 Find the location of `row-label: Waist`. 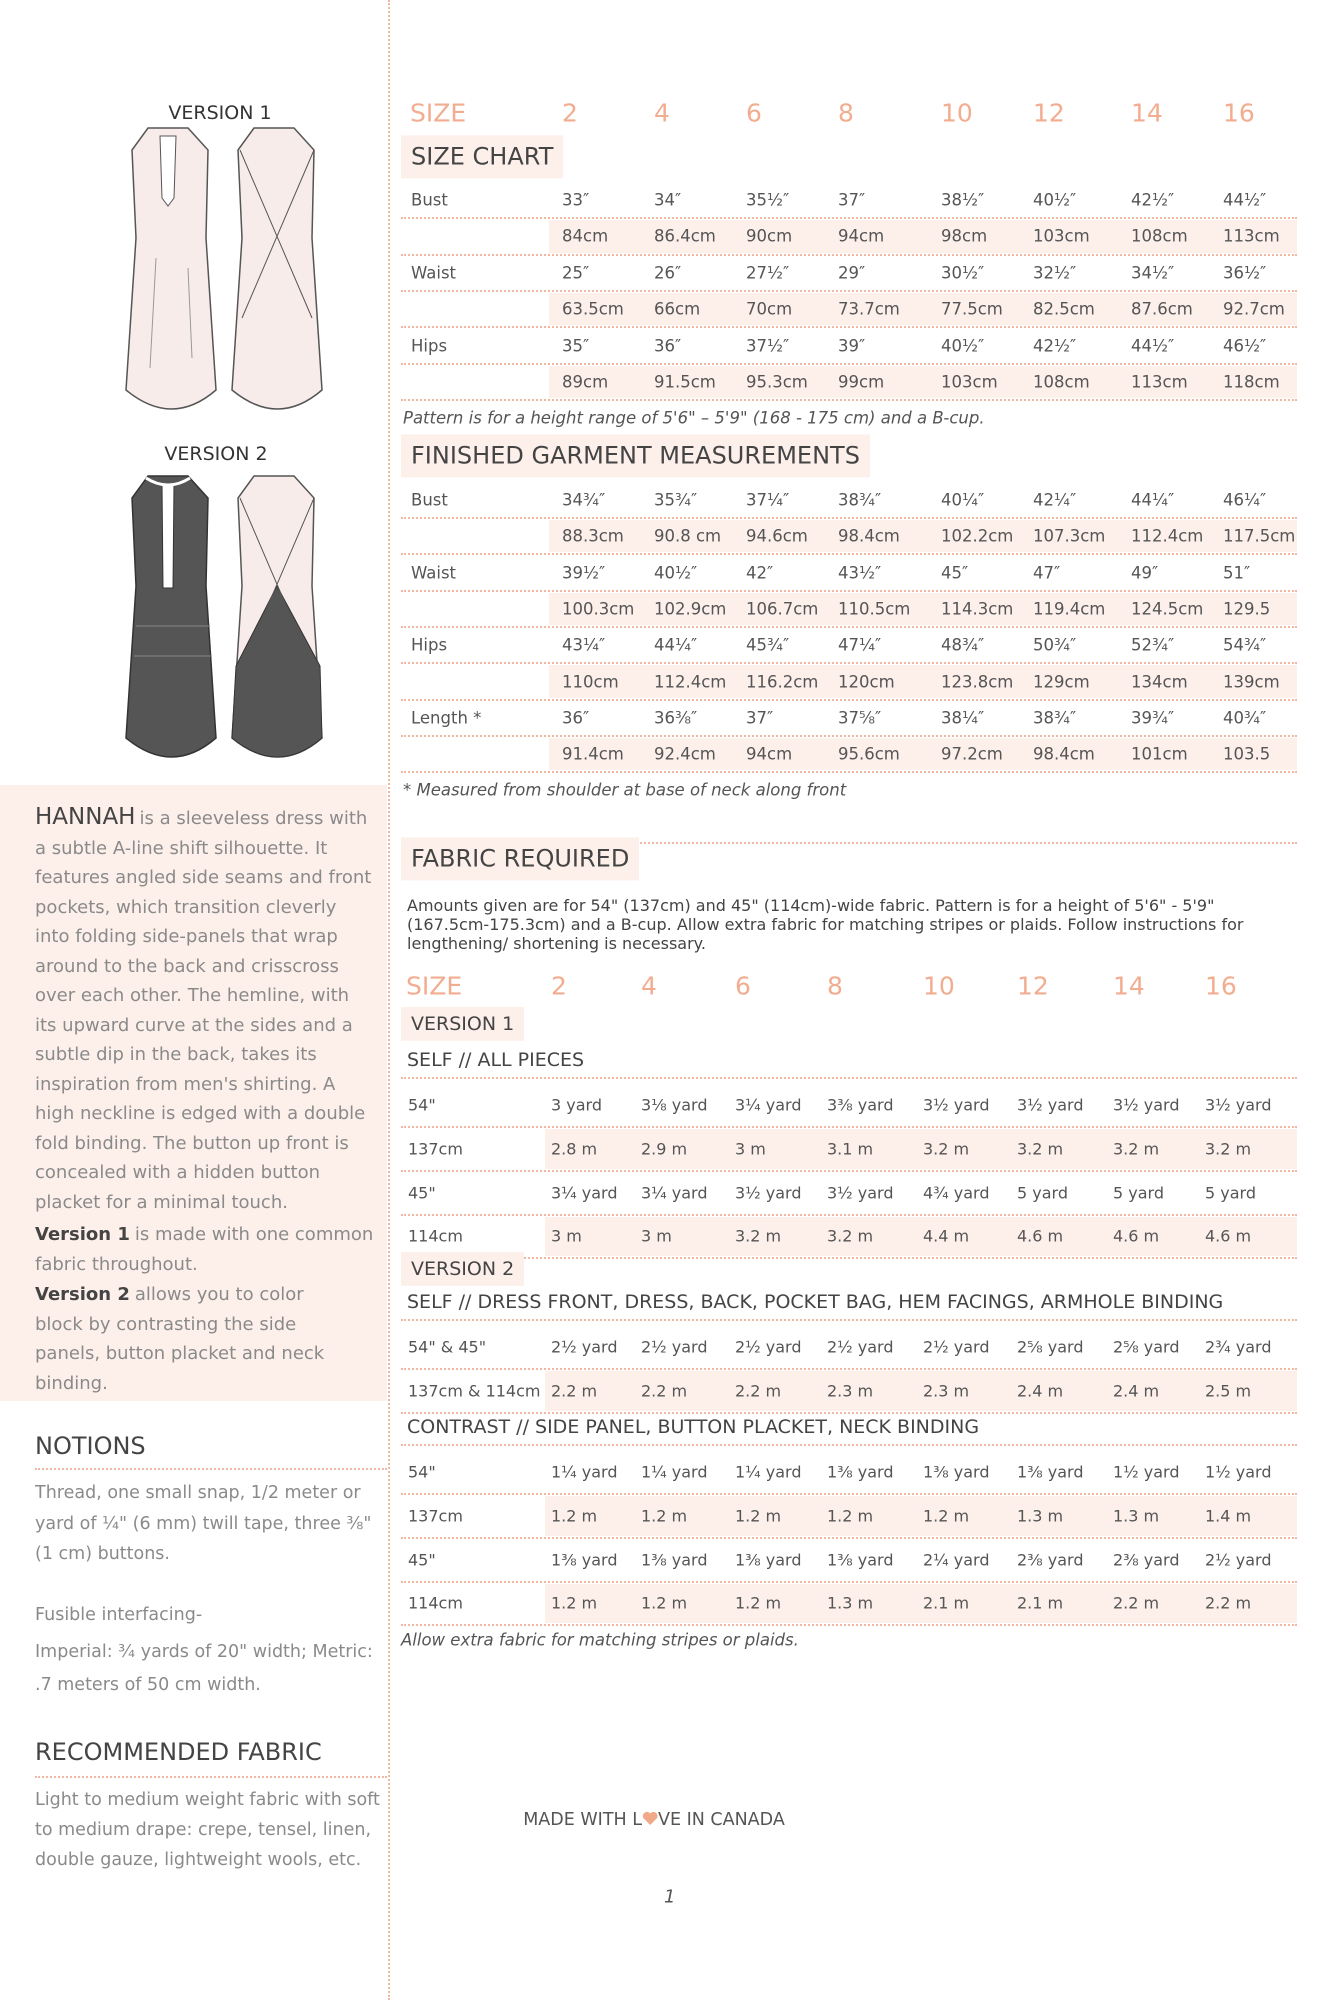

row-label: Waist is located at coordinates (434, 273).